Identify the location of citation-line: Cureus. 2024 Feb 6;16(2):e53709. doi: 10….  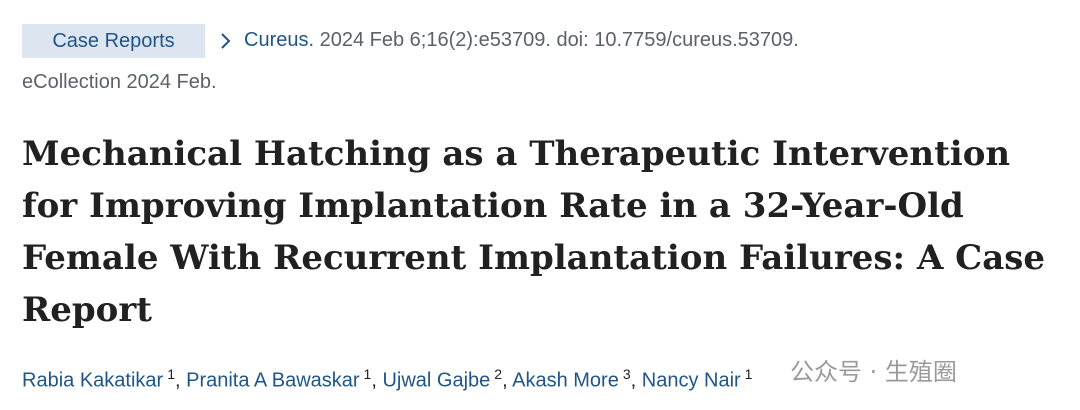
(521, 40).